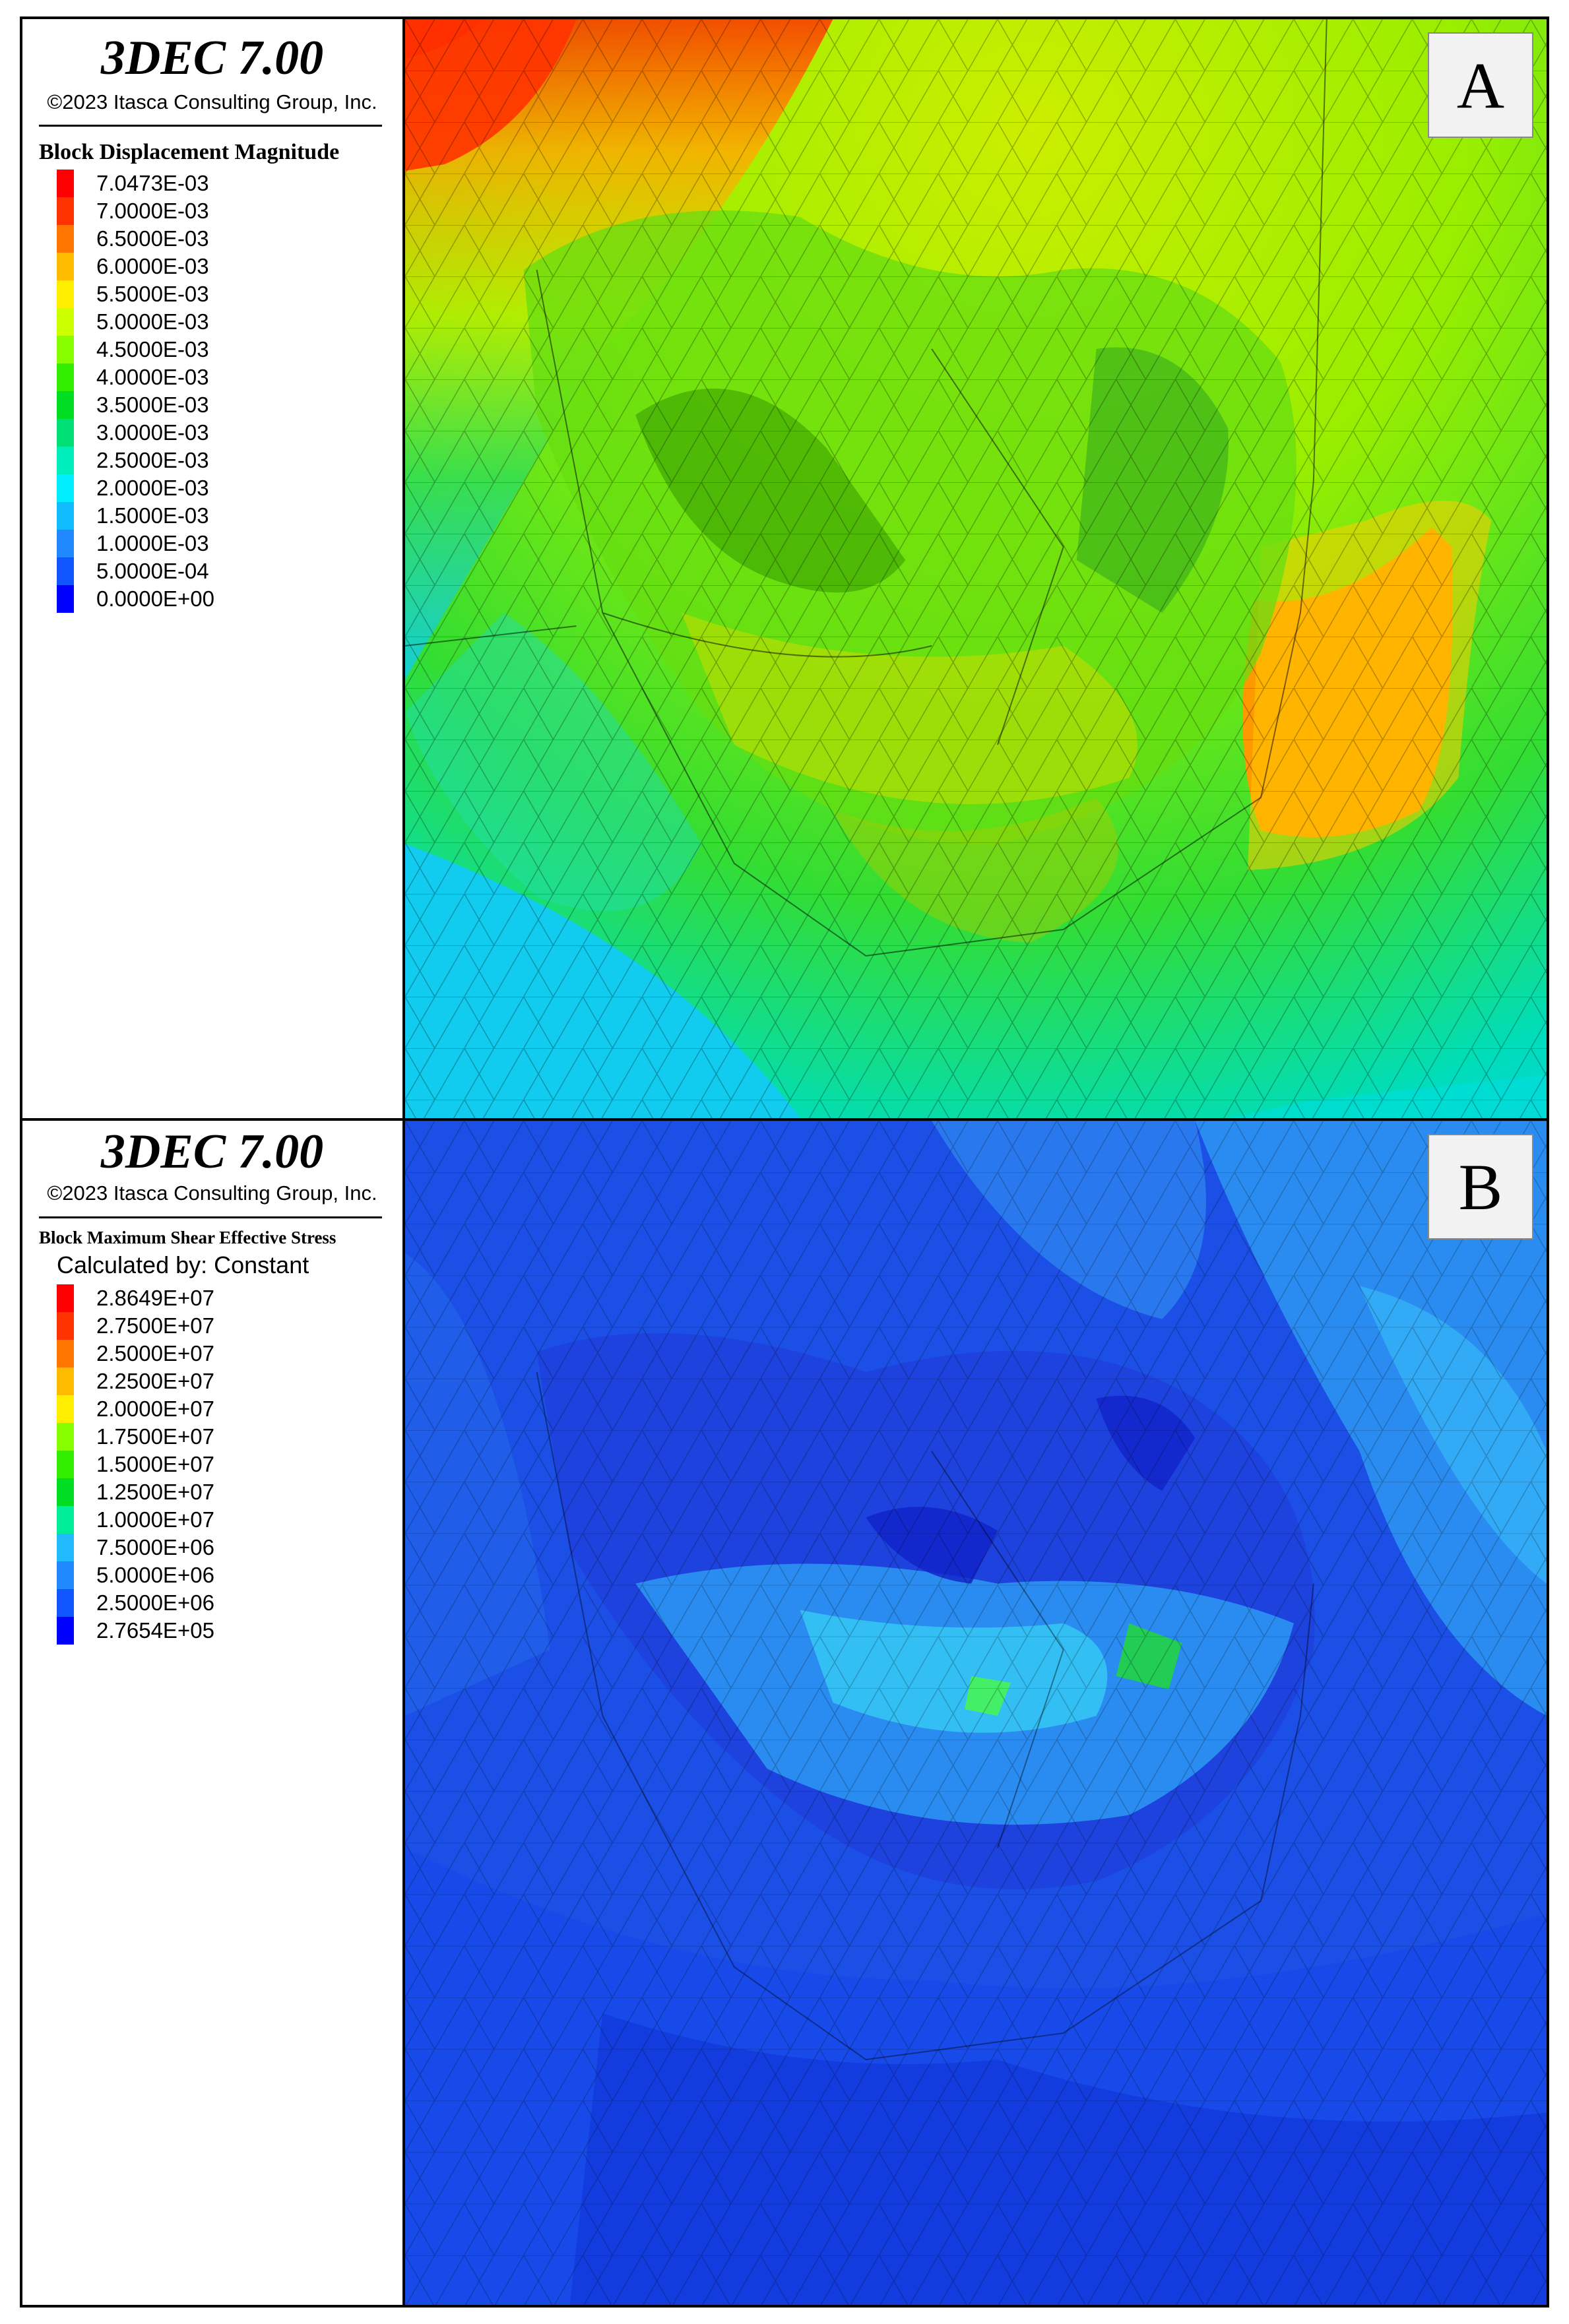  What do you see at coordinates (188, 1237) in the screenshot?
I see `legend-title: Block Maximum Shear Effective Stress` at bounding box center [188, 1237].